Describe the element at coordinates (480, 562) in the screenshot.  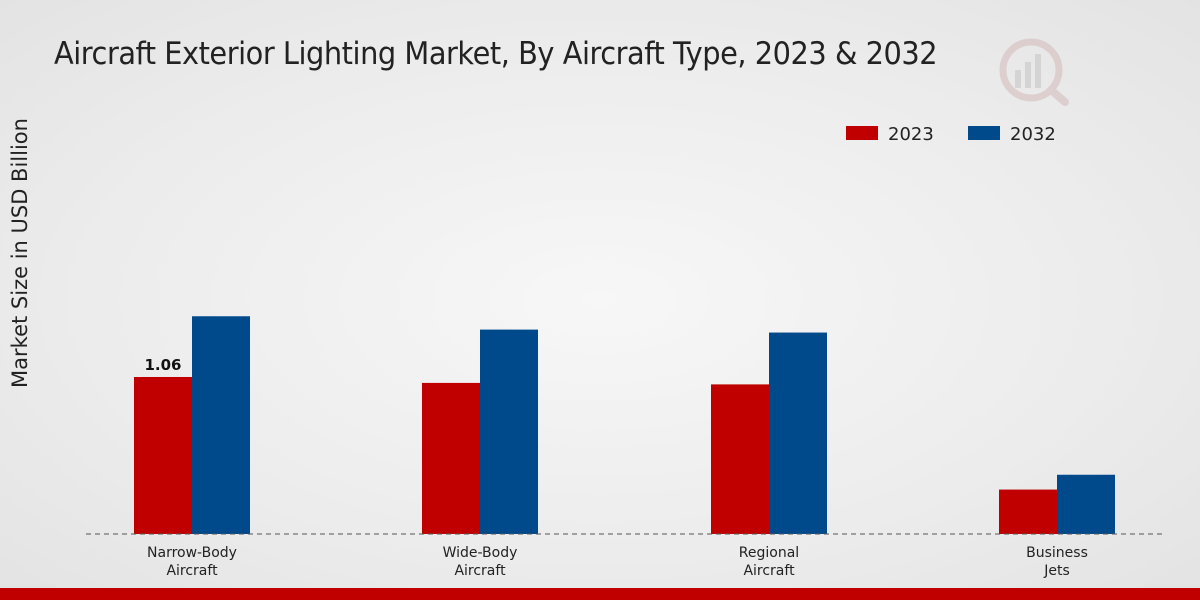
I see `x-tick-label-1: Wide-Body Aircraft` at that location.